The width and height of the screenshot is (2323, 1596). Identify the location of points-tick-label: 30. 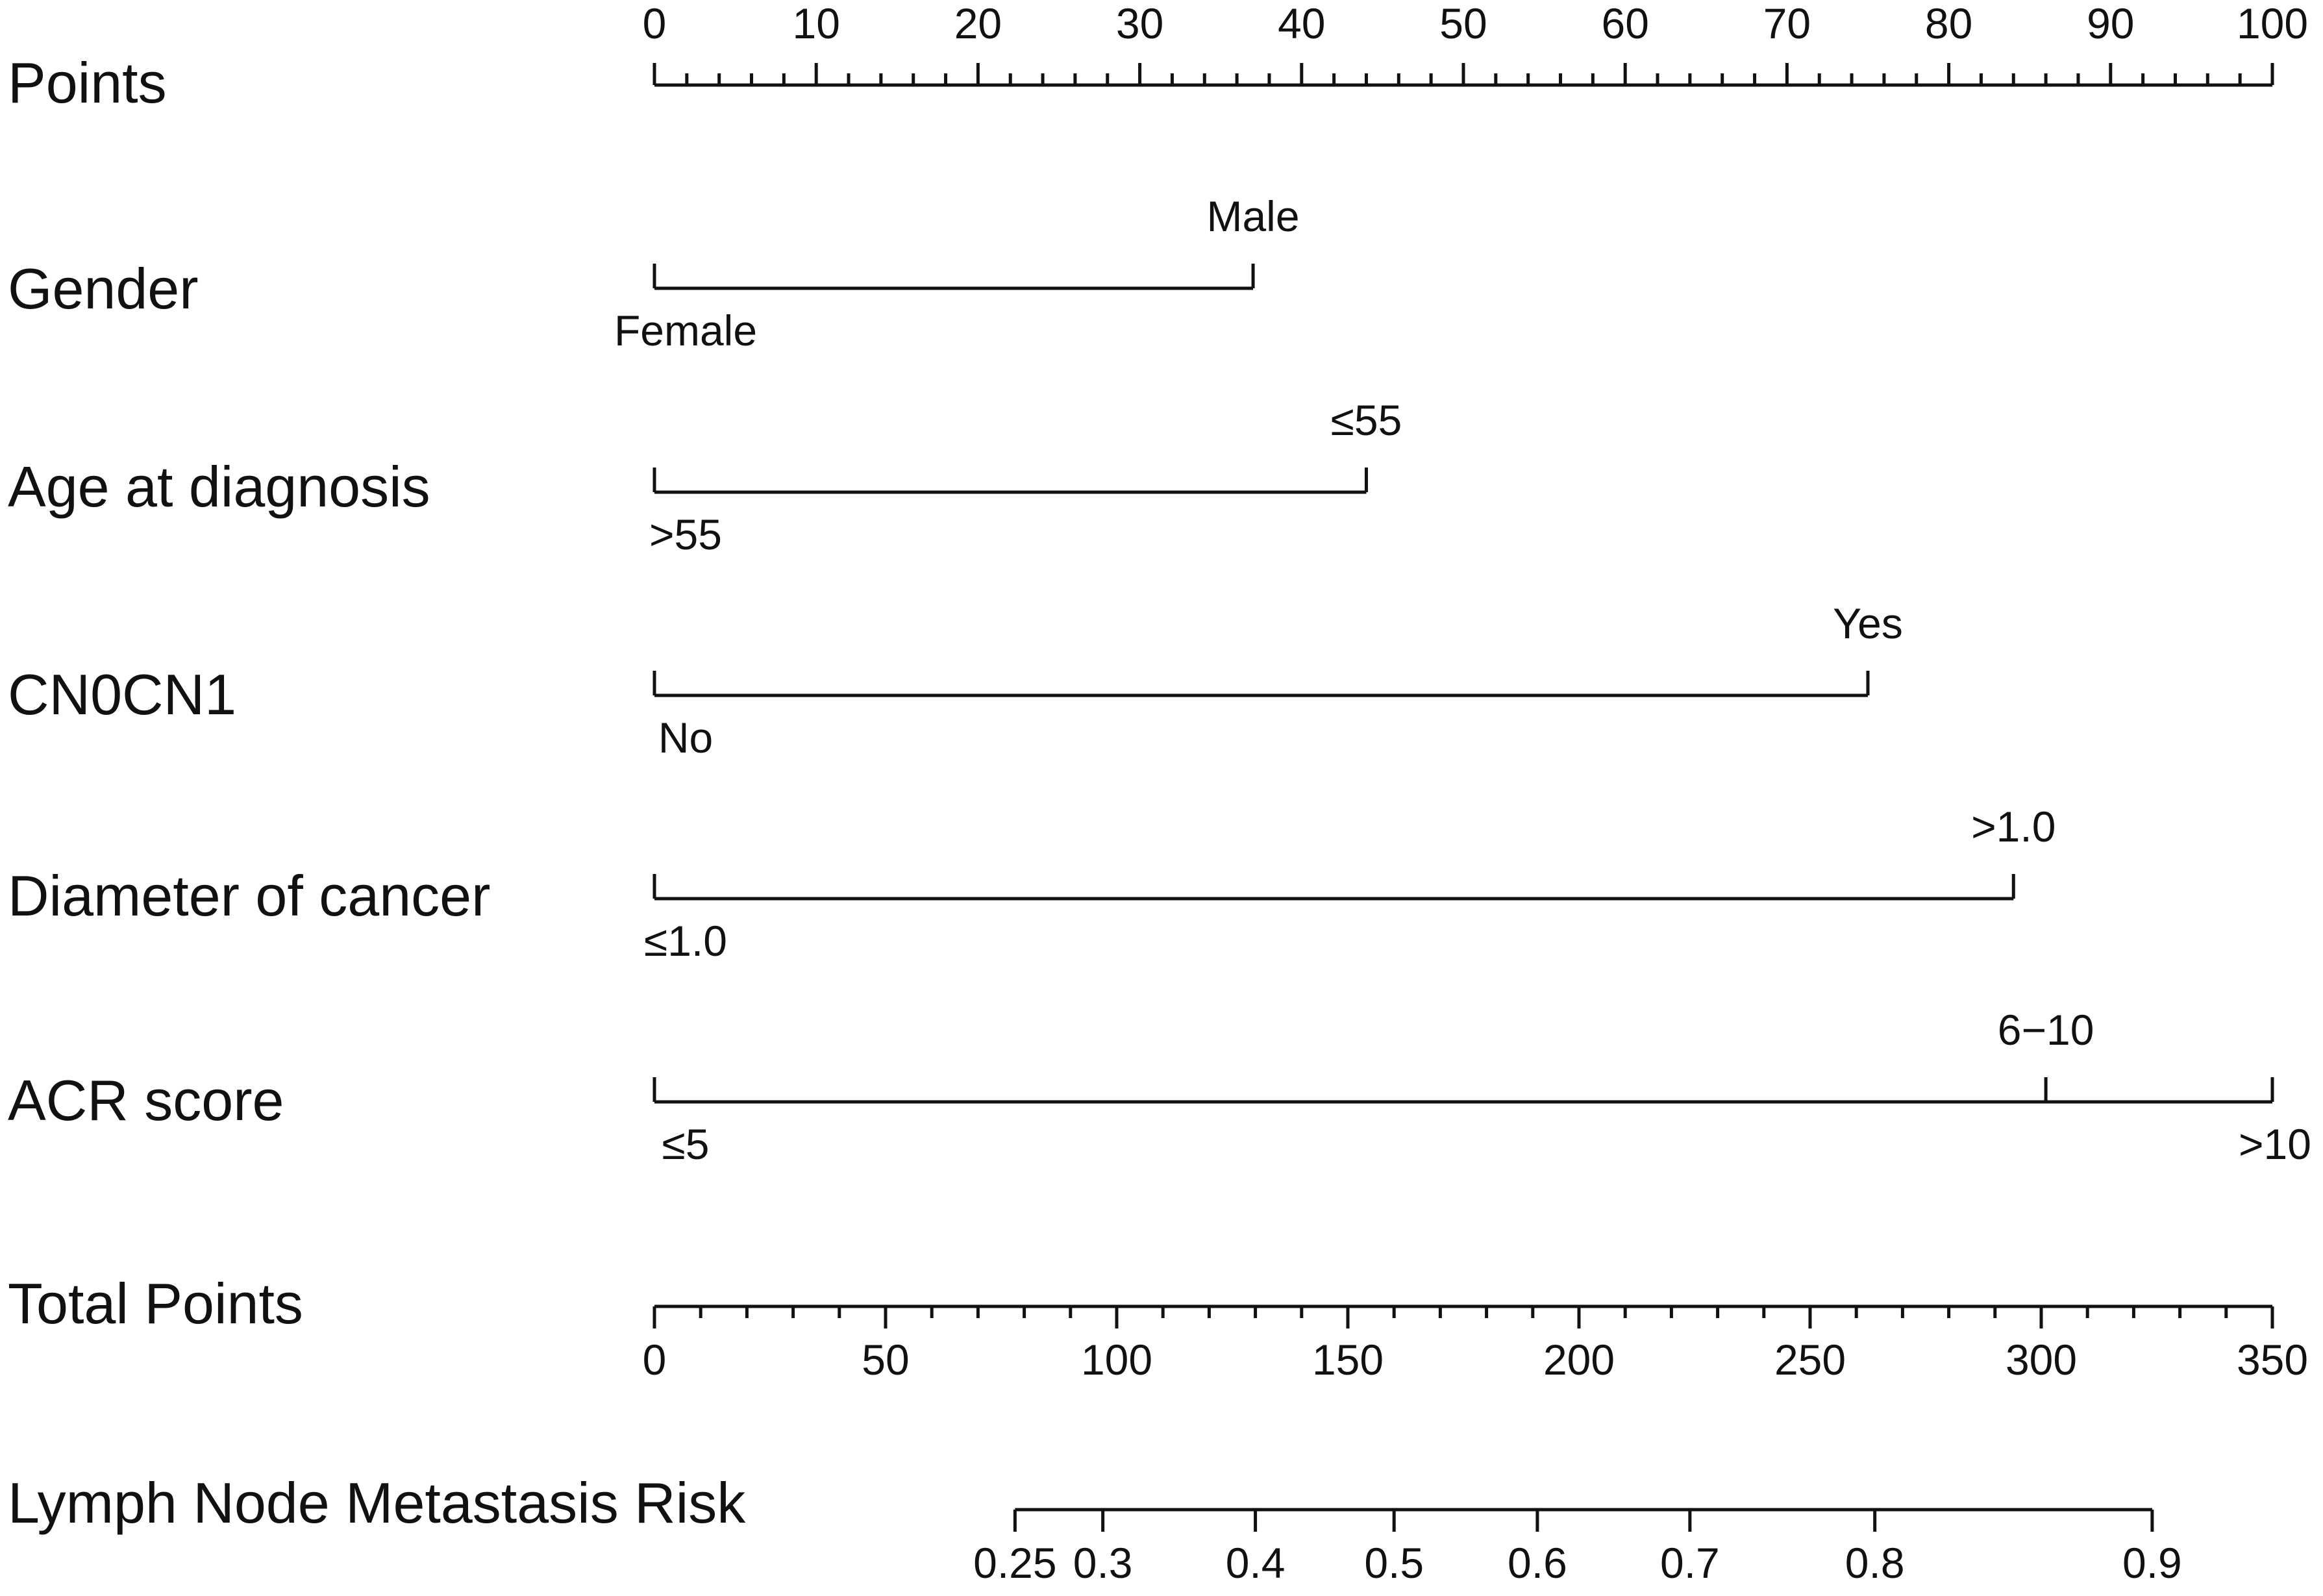
(1139, 23).